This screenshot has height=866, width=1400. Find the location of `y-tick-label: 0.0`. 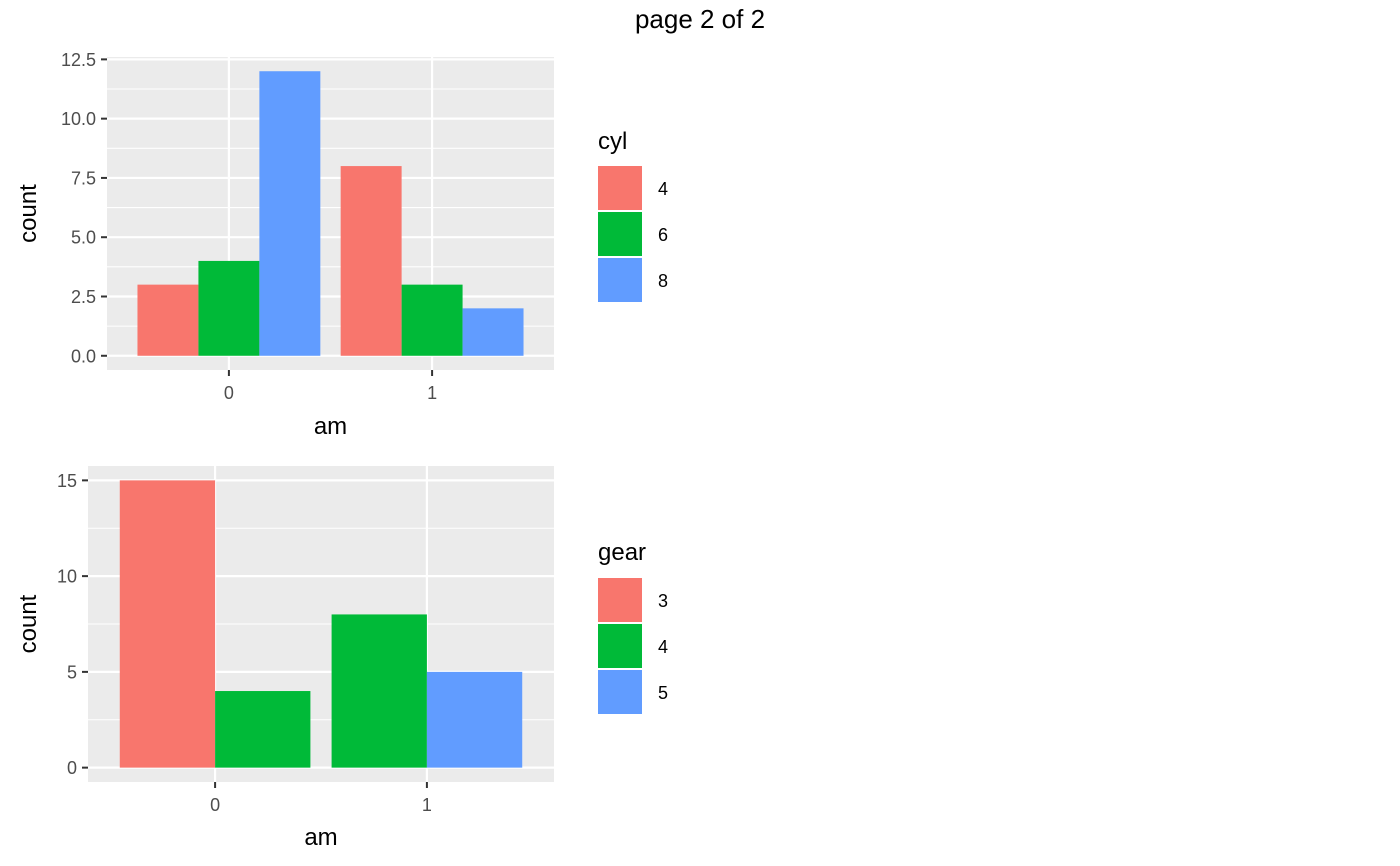

y-tick-label: 0.0 is located at coordinates (83, 356).